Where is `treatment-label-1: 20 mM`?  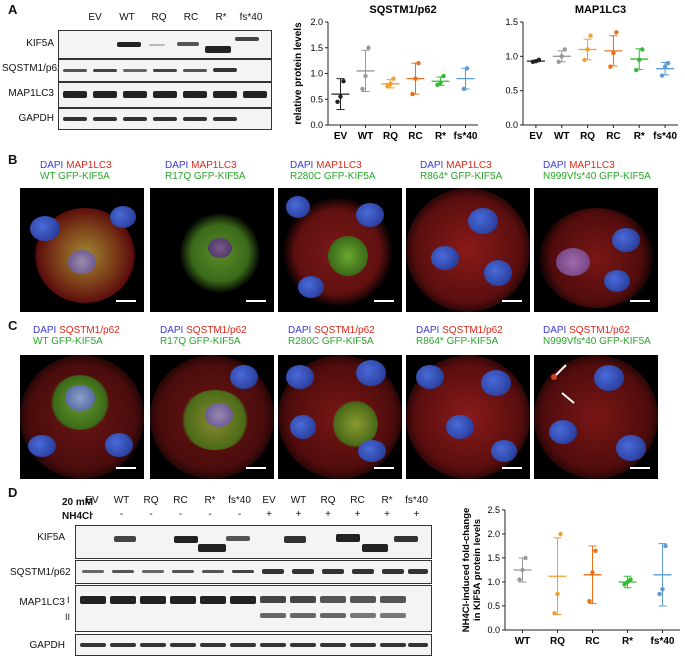
treatment-label-1: 20 mM is located at coordinates (78, 502).